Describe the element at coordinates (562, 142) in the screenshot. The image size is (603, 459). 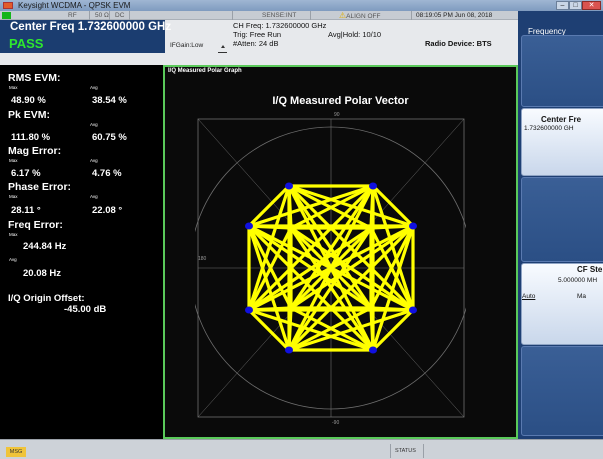
I see `center-freq-softkey: Center Fre 1.732600000 GH` at that location.